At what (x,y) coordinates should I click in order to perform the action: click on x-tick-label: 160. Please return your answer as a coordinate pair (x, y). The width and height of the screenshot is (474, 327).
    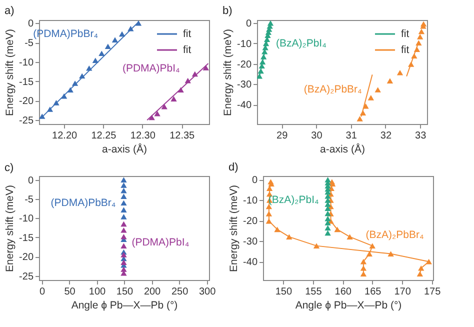
    Looking at the image, I should click on (343, 292).